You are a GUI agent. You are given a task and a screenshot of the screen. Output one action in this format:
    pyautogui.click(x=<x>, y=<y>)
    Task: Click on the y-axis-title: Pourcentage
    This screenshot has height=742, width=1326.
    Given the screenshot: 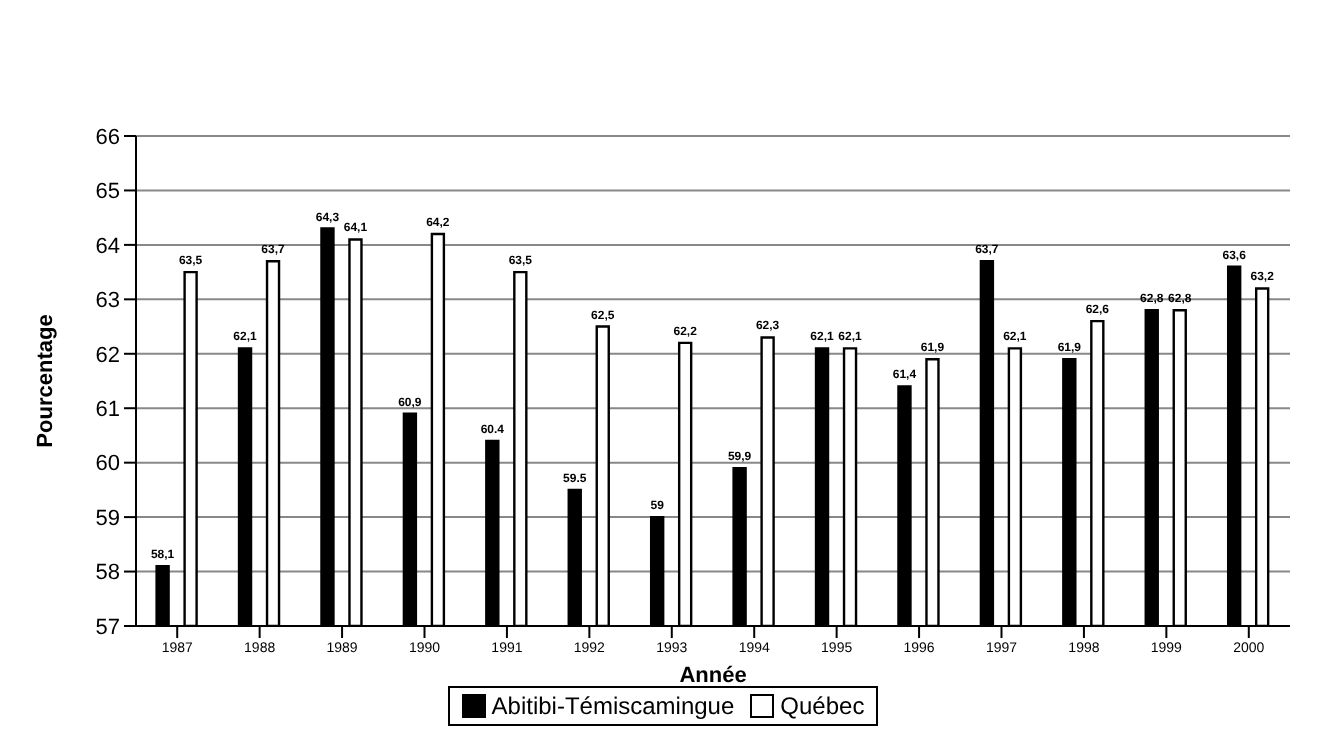 What is the action you would take?
    pyautogui.click(x=45, y=381)
    